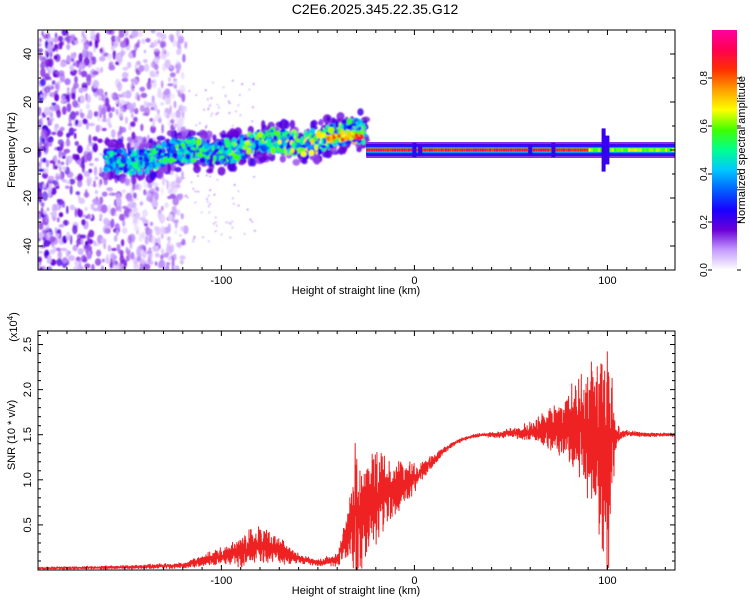 The height and width of the screenshot is (600, 750). What do you see at coordinates (742, 150) in the screenshot?
I see `colorbar-label: Normalized spectral amplitude` at bounding box center [742, 150].